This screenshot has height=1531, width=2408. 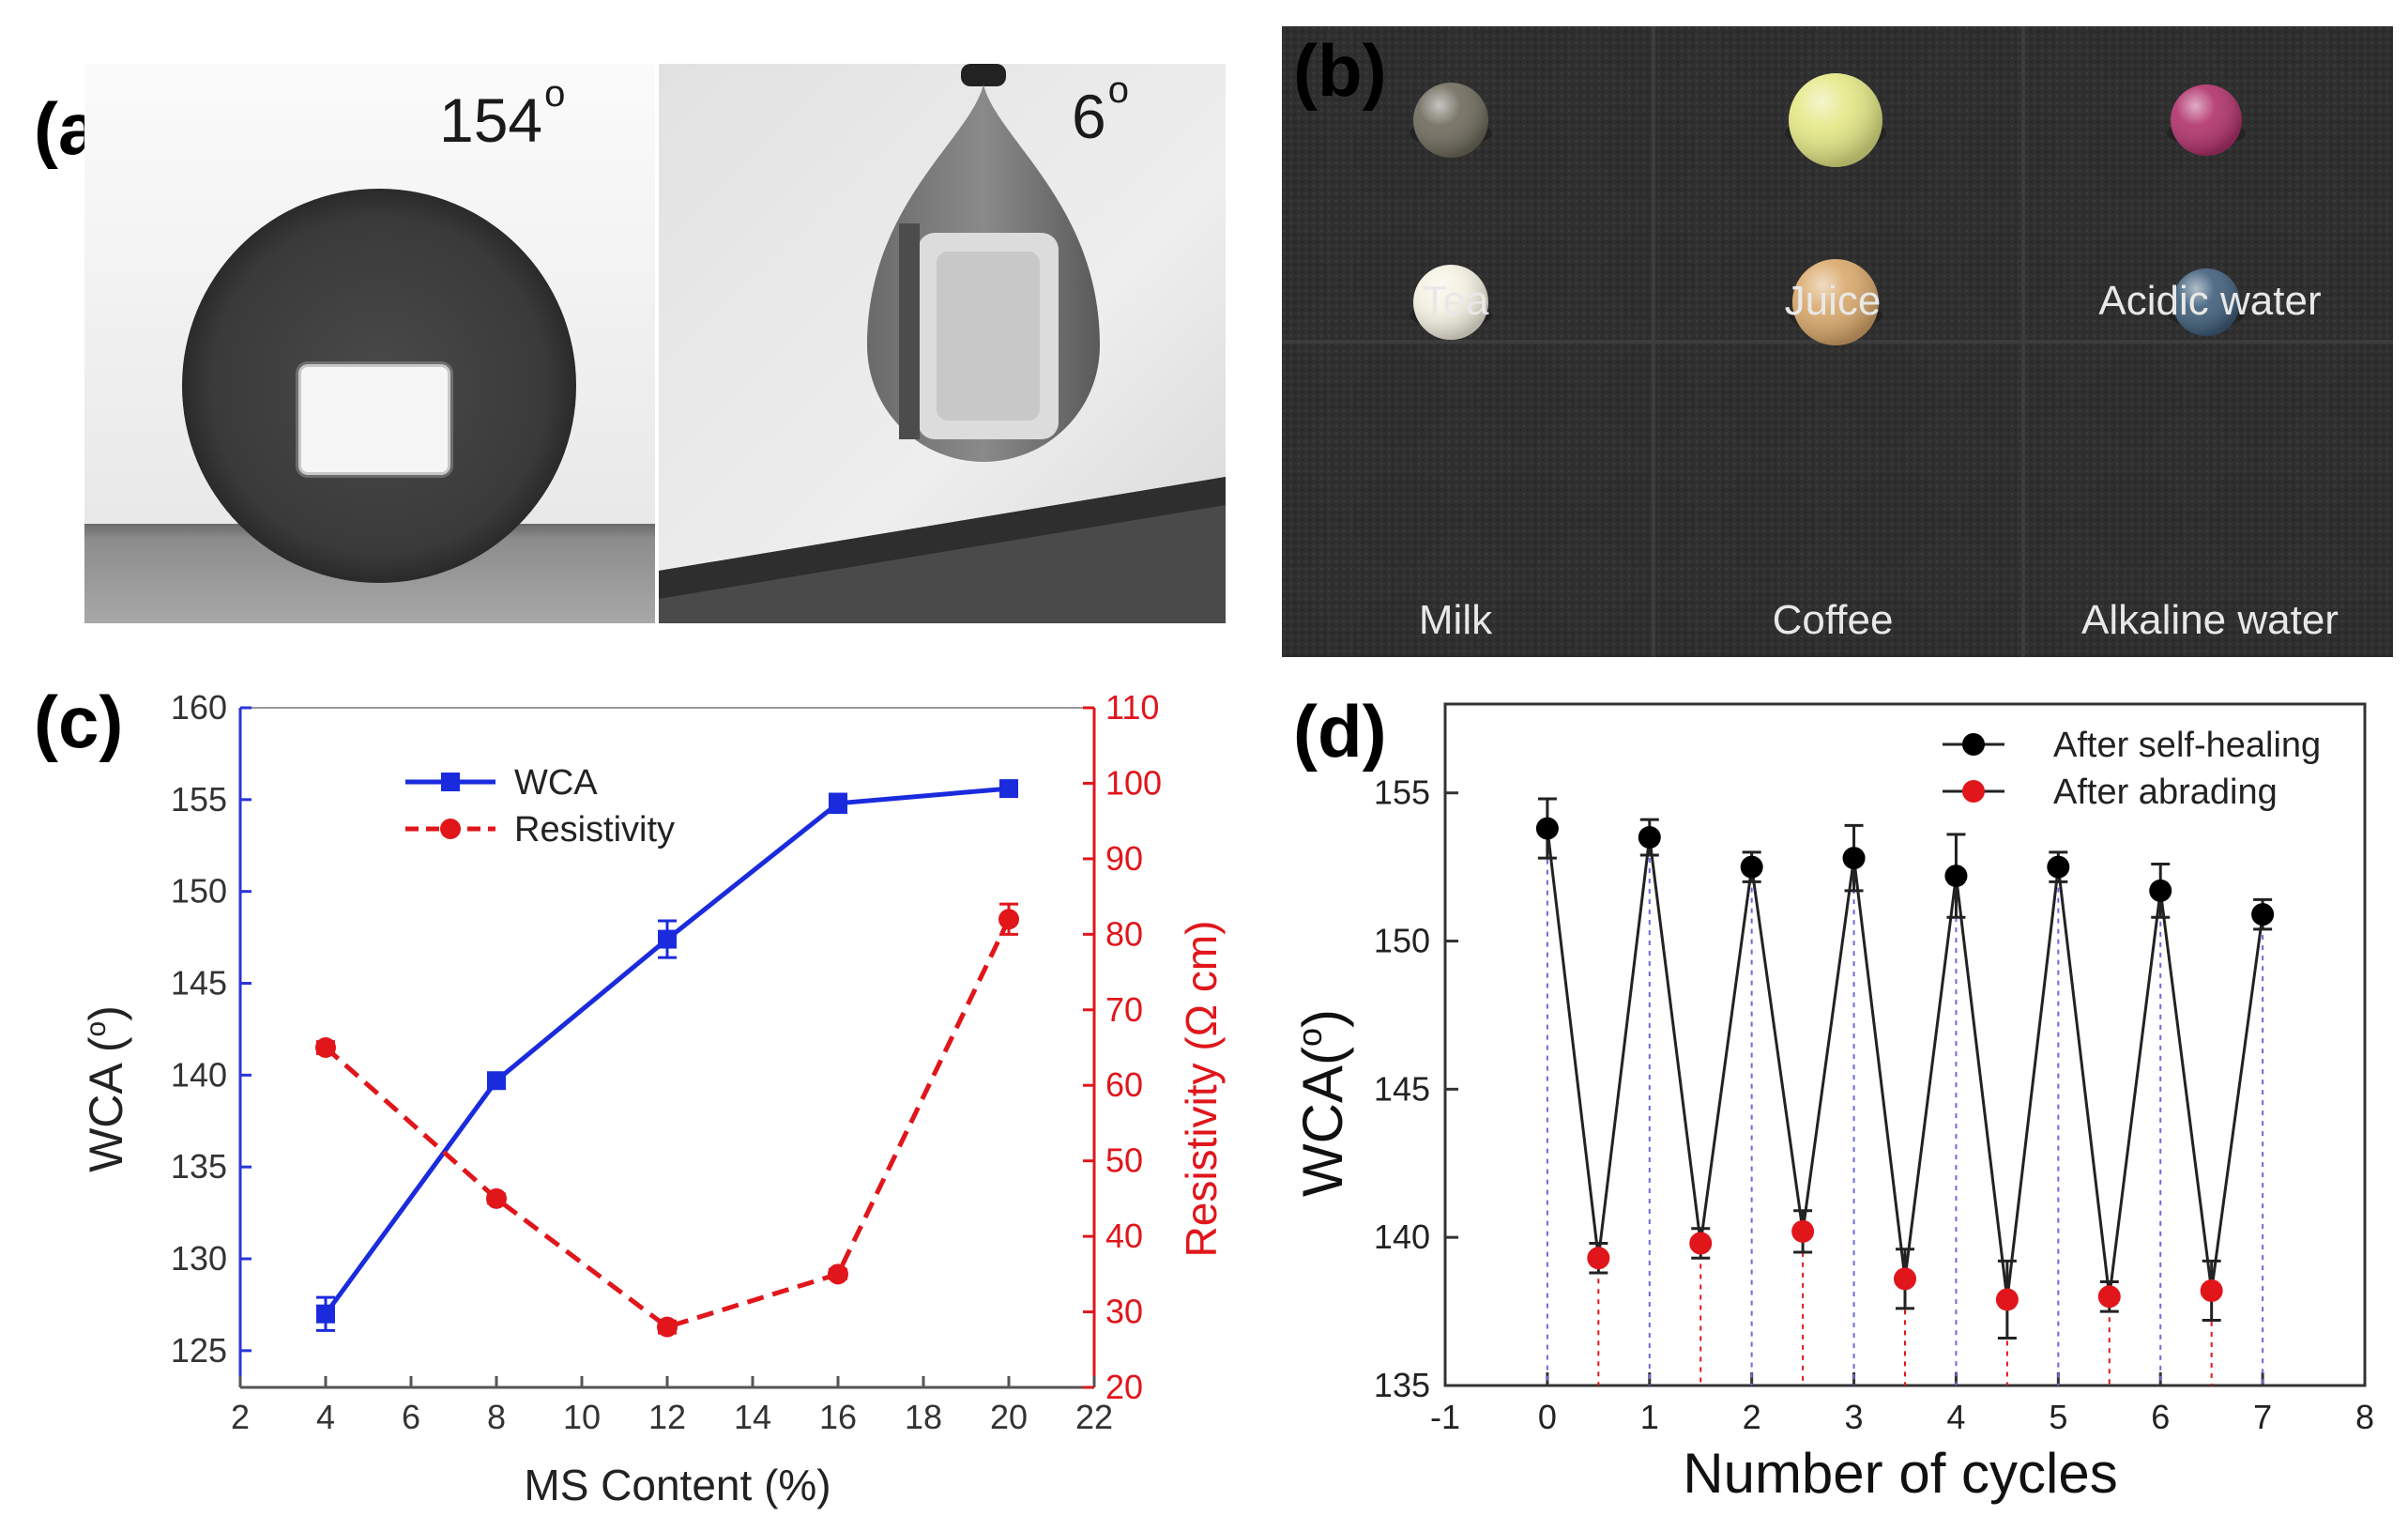 I want to click on liquid-label-juice: Juice, so click(x=1833, y=301).